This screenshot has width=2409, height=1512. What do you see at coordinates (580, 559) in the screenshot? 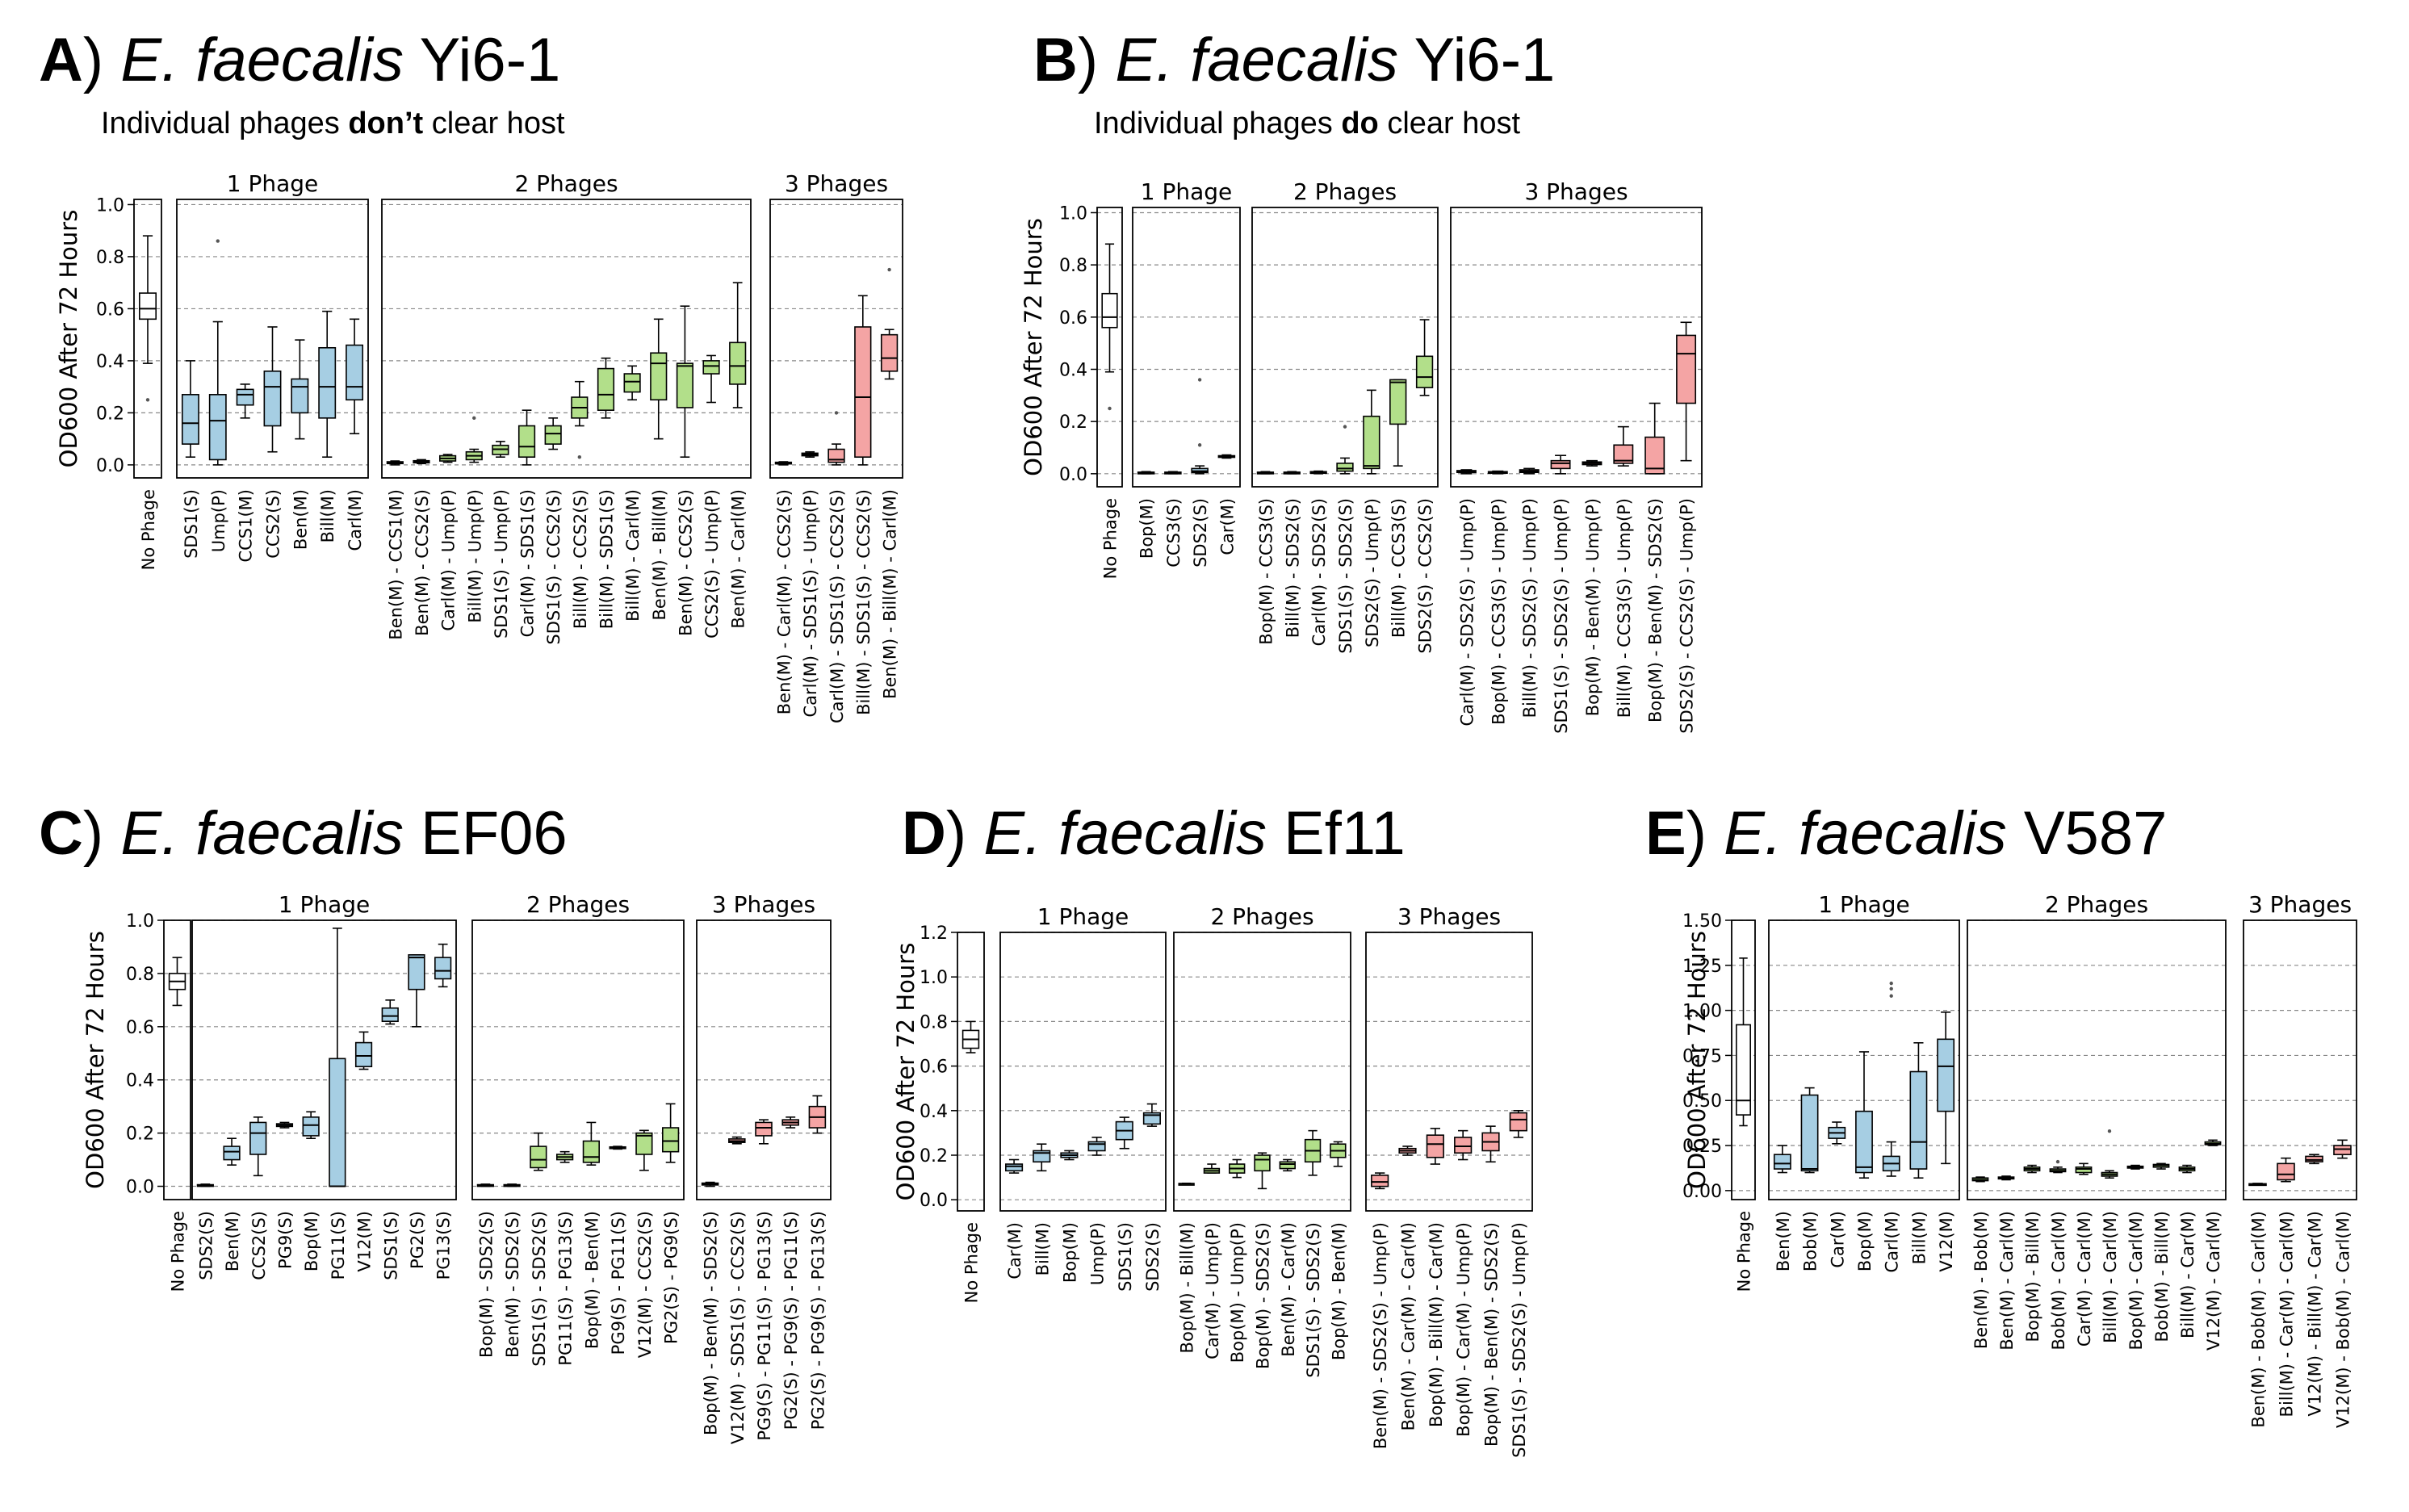
I see `x-tick-label: Bill(M) - CCS2(S)` at bounding box center [580, 559].